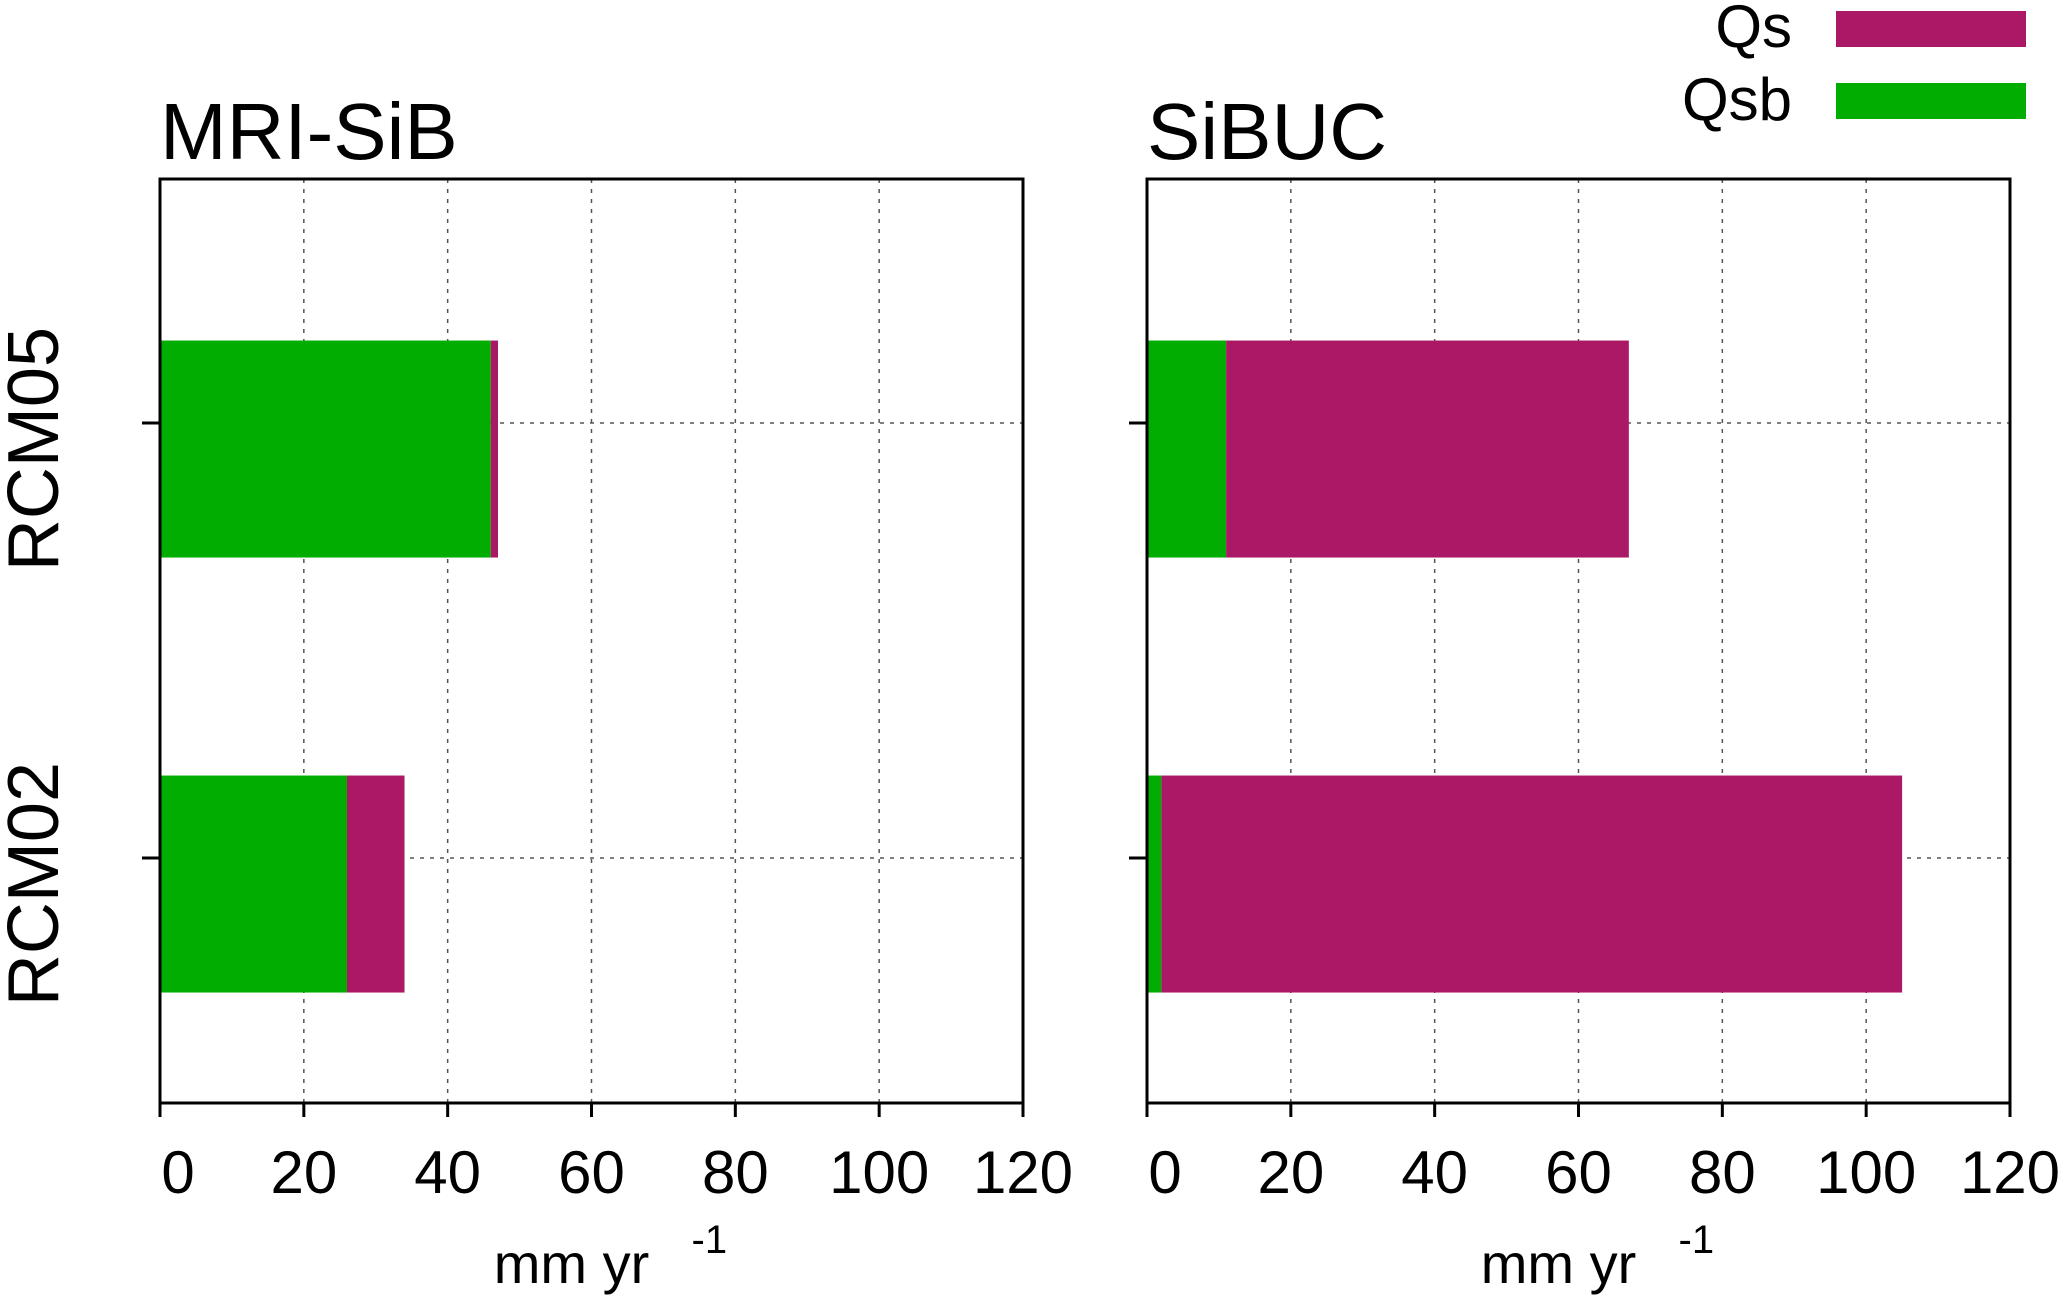  What do you see at coordinates (1931, 29) in the screenshot?
I see `legend-swatch-qs` at bounding box center [1931, 29].